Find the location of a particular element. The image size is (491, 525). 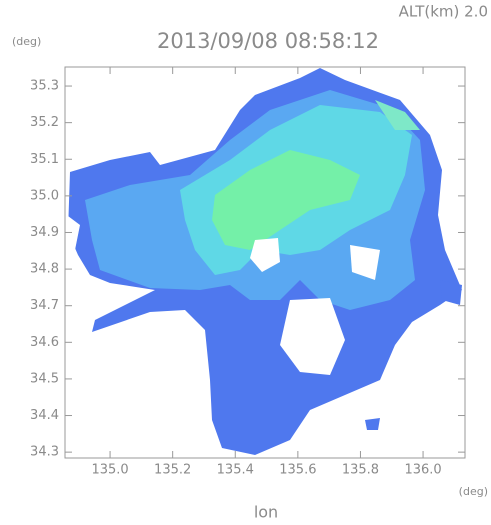

right-margin is located at coordinates (478, 260).